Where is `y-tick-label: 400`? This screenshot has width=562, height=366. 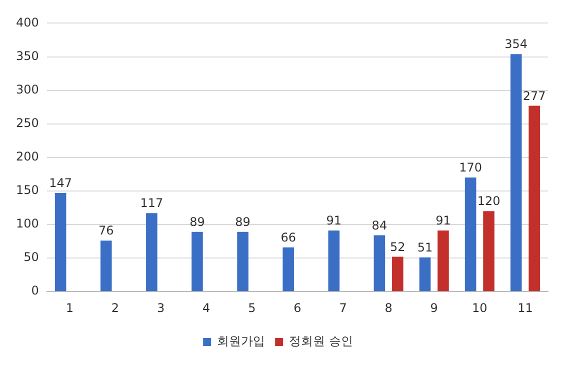 y-tick-label: 400 is located at coordinates (27, 22).